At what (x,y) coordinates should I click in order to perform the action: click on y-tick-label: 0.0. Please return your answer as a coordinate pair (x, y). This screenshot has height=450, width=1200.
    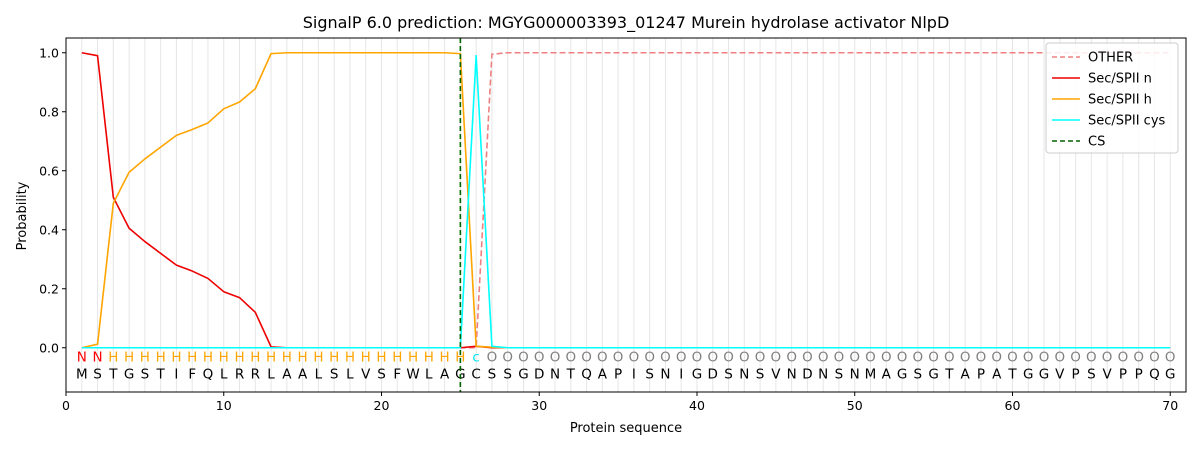
    Looking at the image, I should click on (49, 347).